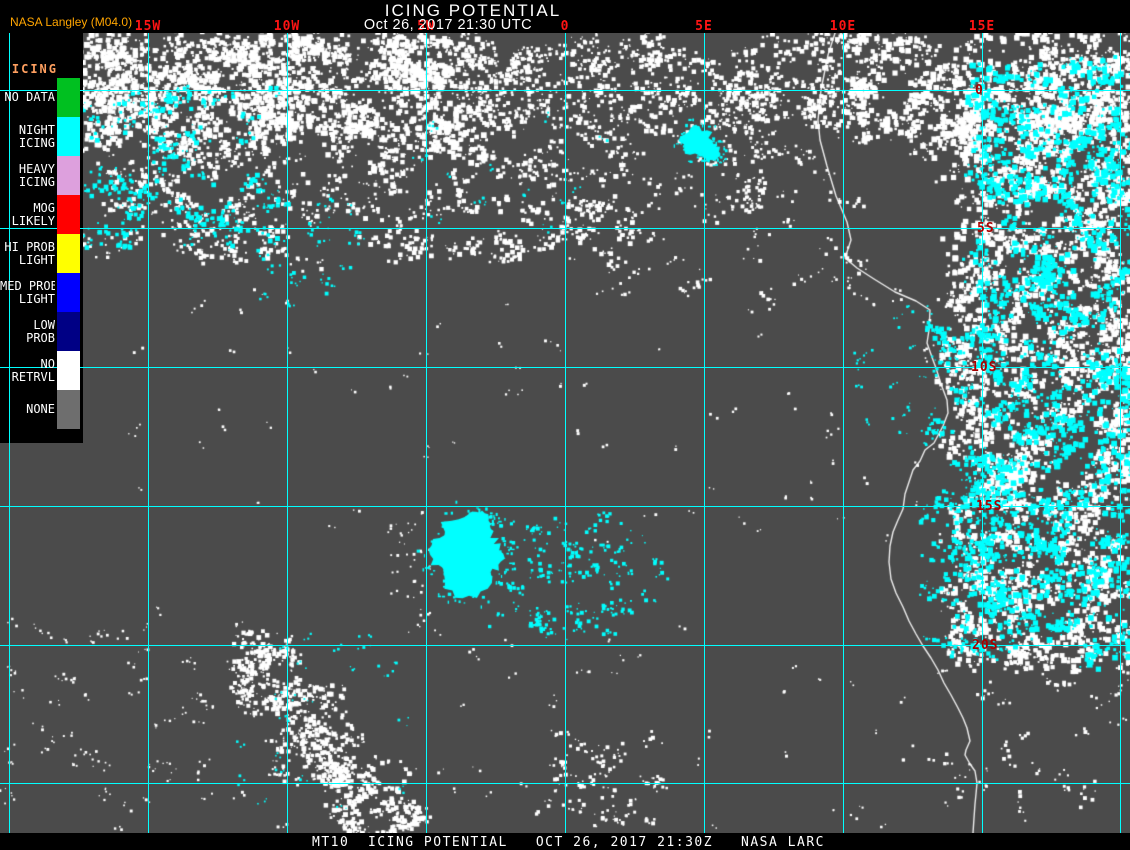 This screenshot has height=850, width=1130. I want to click on legend-label: HEAVY ICING, so click(36, 175).